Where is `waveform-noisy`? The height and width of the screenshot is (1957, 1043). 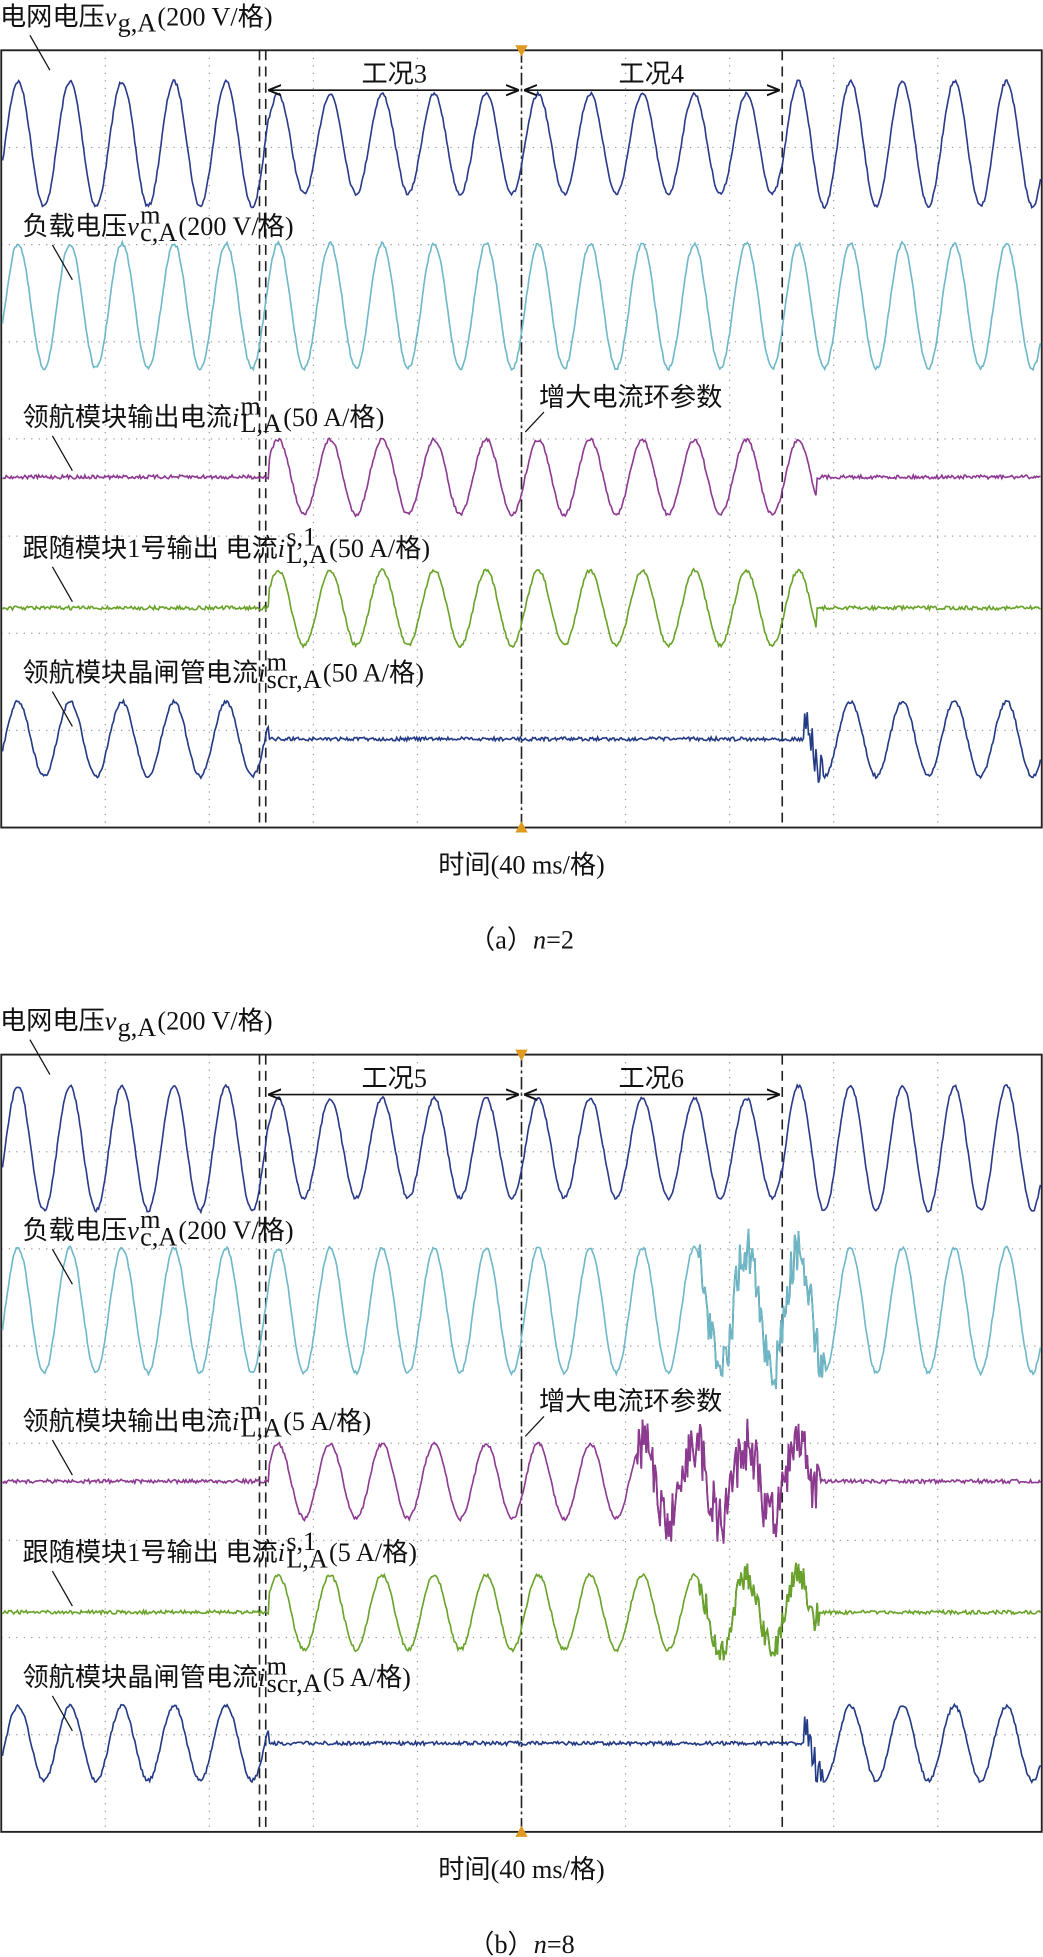 waveform-noisy is located at coordinates (728, 1481).